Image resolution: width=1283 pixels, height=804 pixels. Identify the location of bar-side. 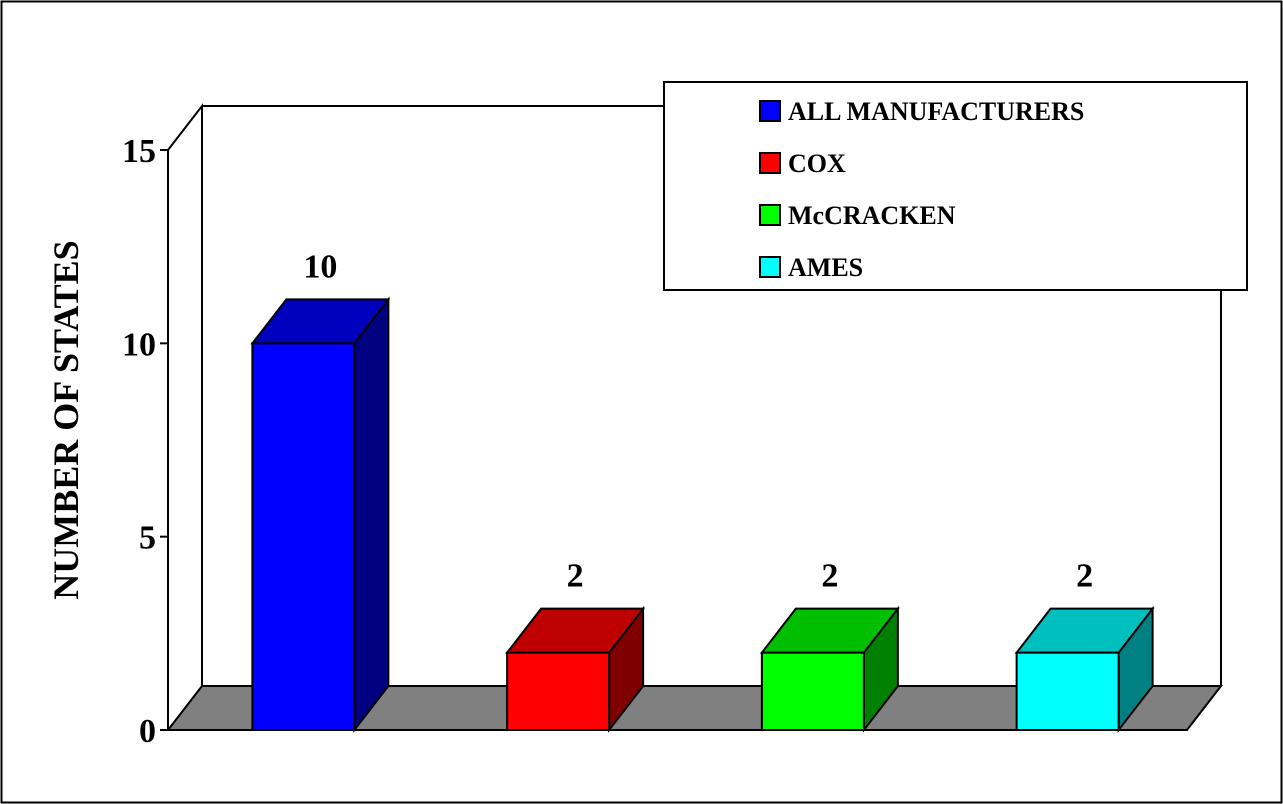
(371, 514).